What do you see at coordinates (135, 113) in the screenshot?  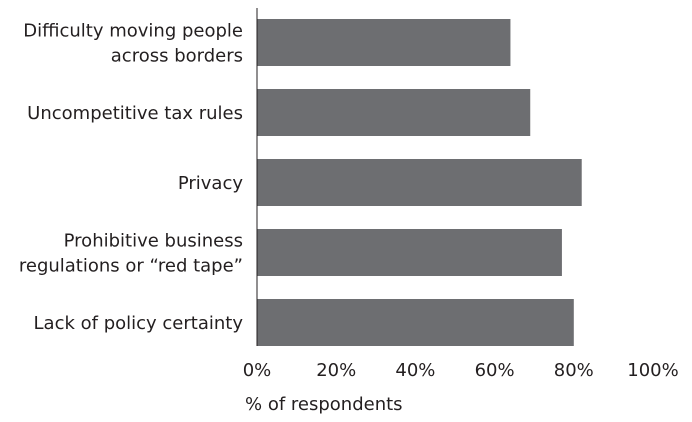 I see `category-label: Uncompetitive tax rules` at bounding box center [135, 113].